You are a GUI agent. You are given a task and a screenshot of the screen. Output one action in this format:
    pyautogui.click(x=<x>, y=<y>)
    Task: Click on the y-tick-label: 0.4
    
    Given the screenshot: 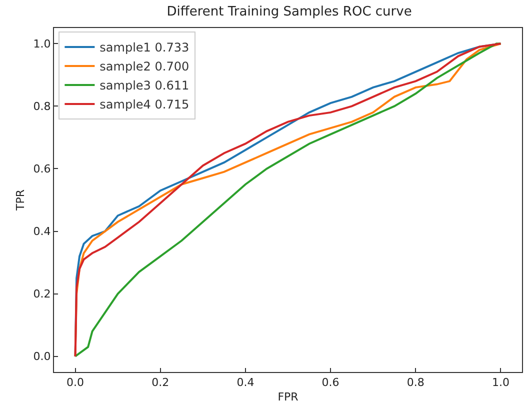 What is the action you would take?
    pyautogui.click(x=42, y=231)
    